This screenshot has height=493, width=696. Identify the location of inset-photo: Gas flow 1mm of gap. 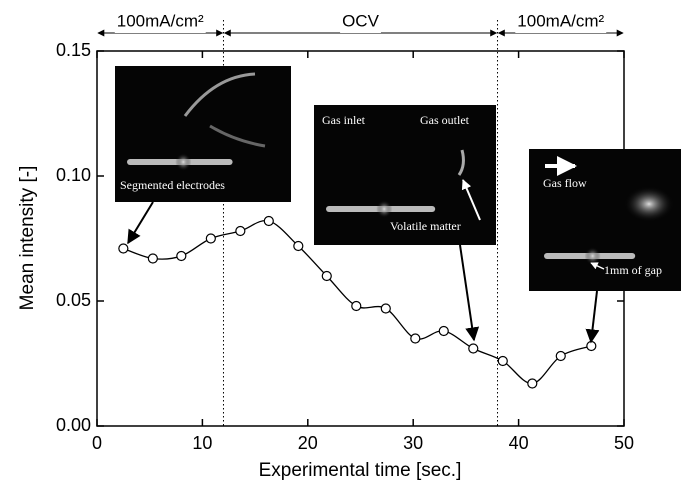
(605, 220).